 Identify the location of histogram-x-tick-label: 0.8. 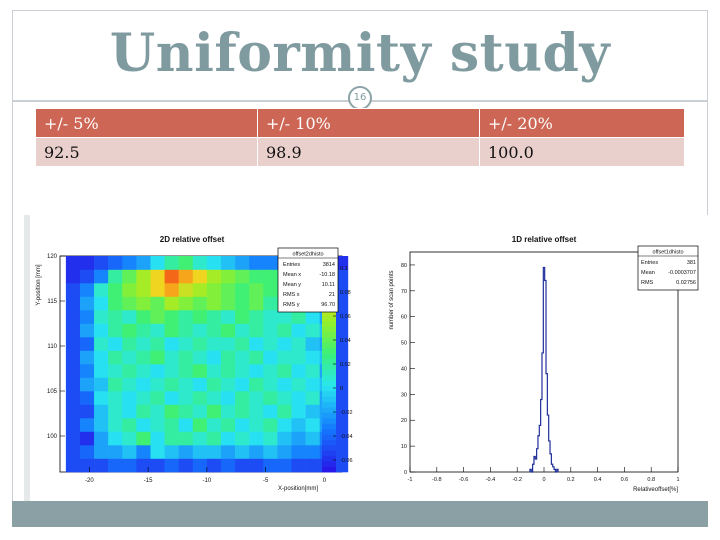
(651, 480).